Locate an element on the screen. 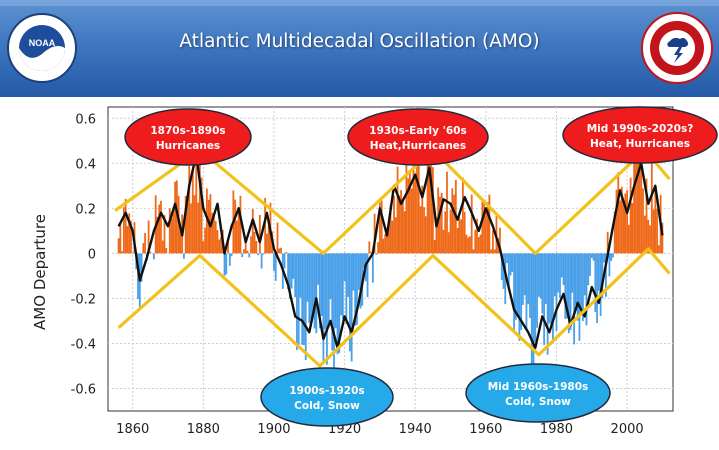 Image resolution: width=719 pixels, height=450 pixels. warm-period-label: Mid 1990s-2020s? Heat, Hurricanes is located at coordinates (640, 135).